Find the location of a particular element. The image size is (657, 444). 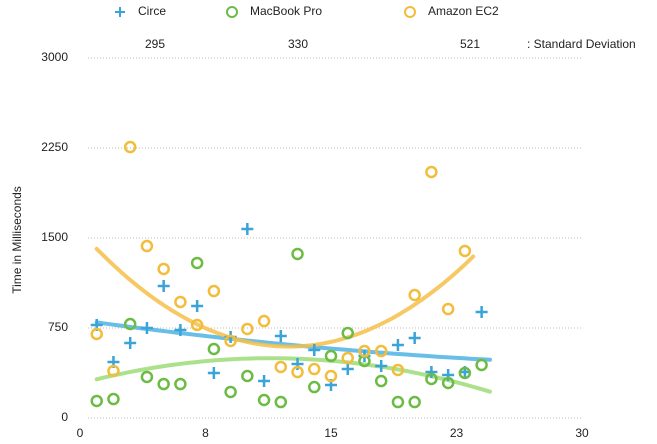

y-tick-label: 0 is located at coordinates (64, 417).